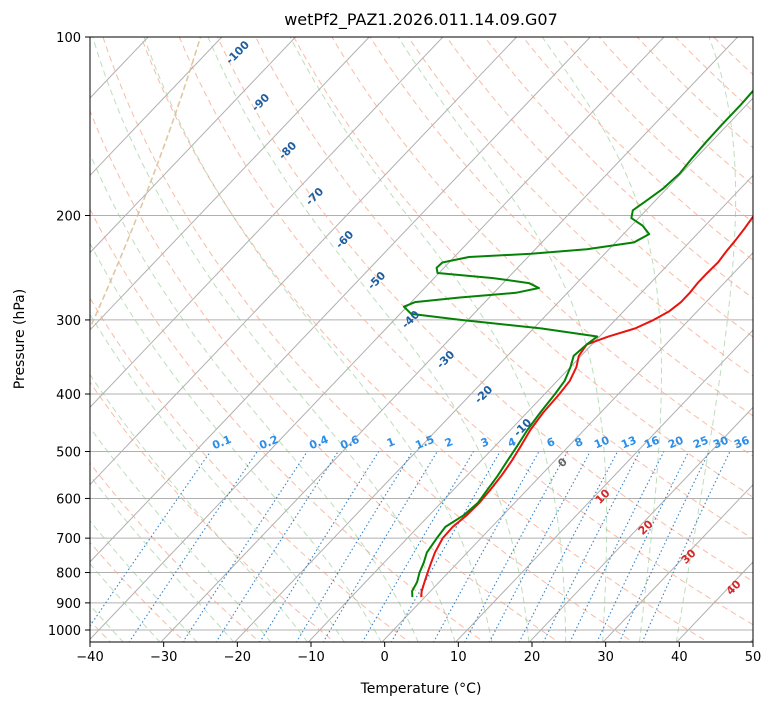 The height and width of the screenshot is (708, 775). Describe the element at coordinates (449, 442) in the screenshot. I see `mixing-ratio-label: 2` at that location.